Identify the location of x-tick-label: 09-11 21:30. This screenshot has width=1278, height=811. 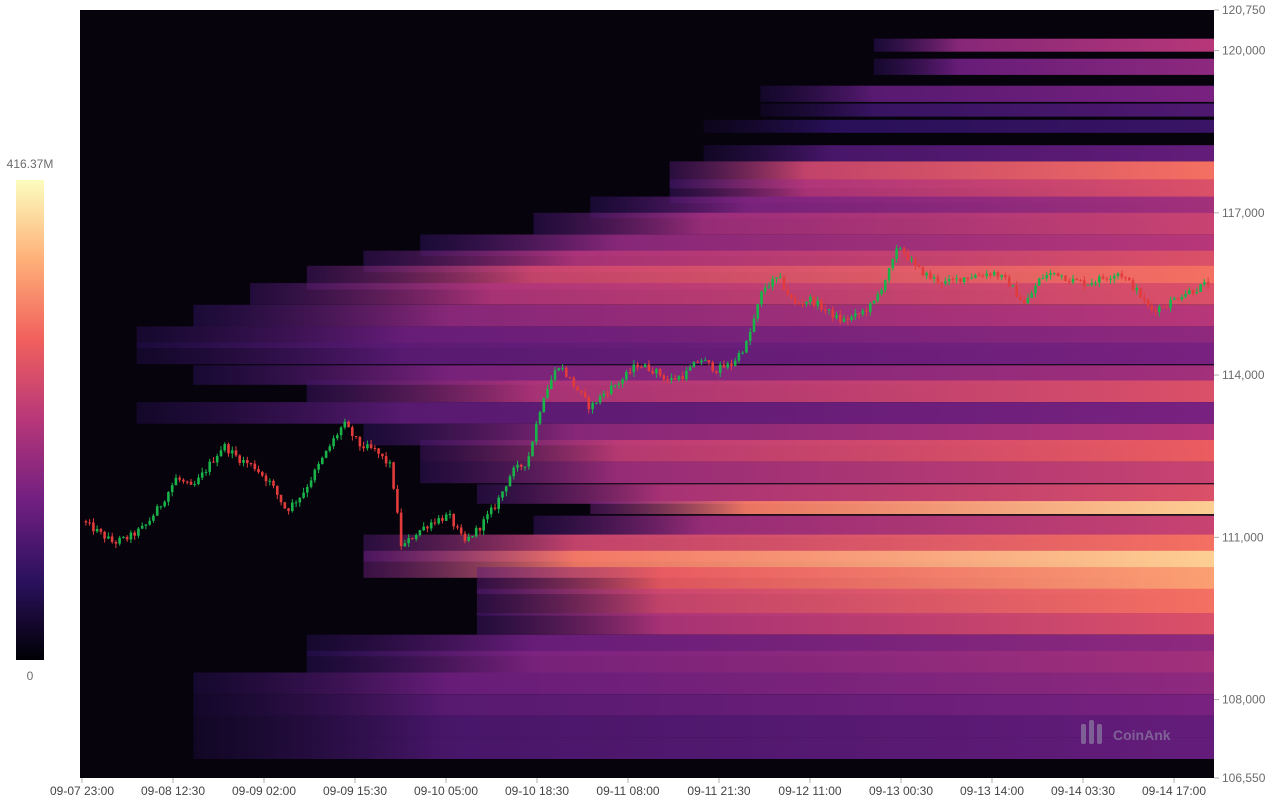
(718, 791).